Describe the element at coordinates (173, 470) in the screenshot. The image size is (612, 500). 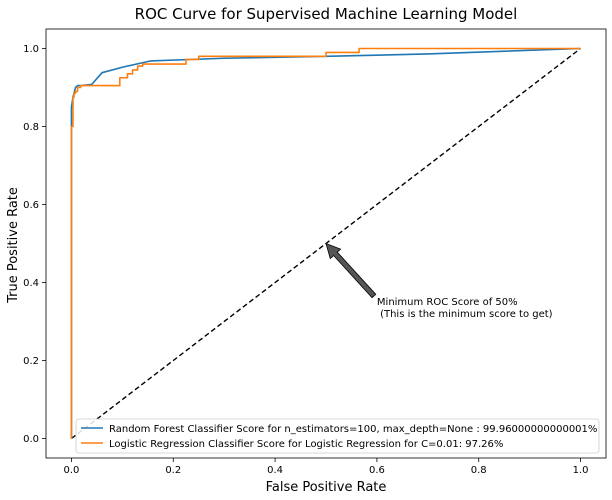
I see `x-tick-label: 0.2` at that location.